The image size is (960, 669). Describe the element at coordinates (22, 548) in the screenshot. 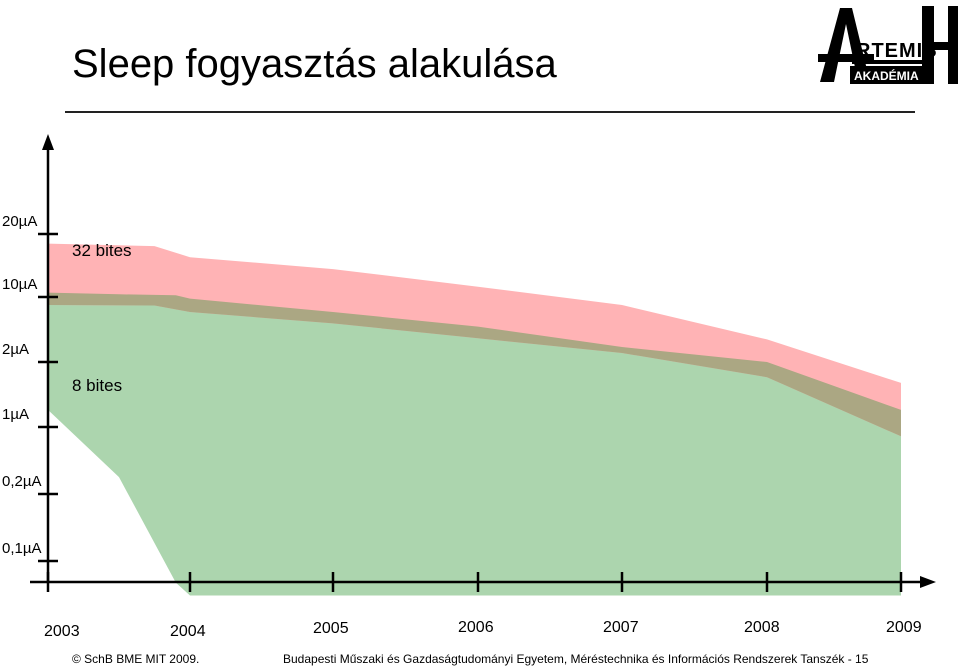

I see `y-tick-label: 0,1µA` at that location.